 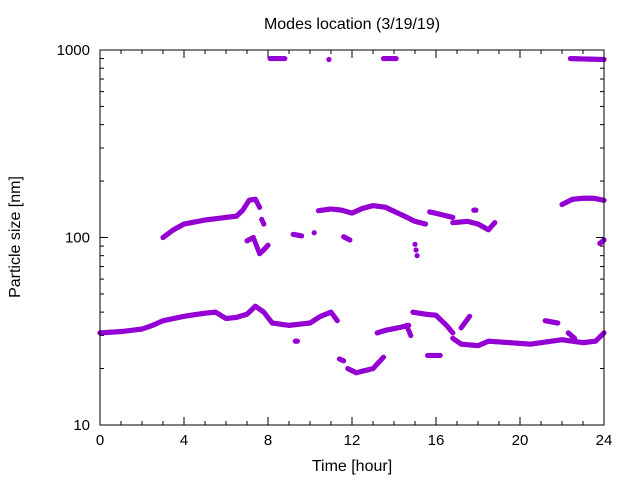 I want to click on x-tick-label: 4, so click(x=184, y=440).